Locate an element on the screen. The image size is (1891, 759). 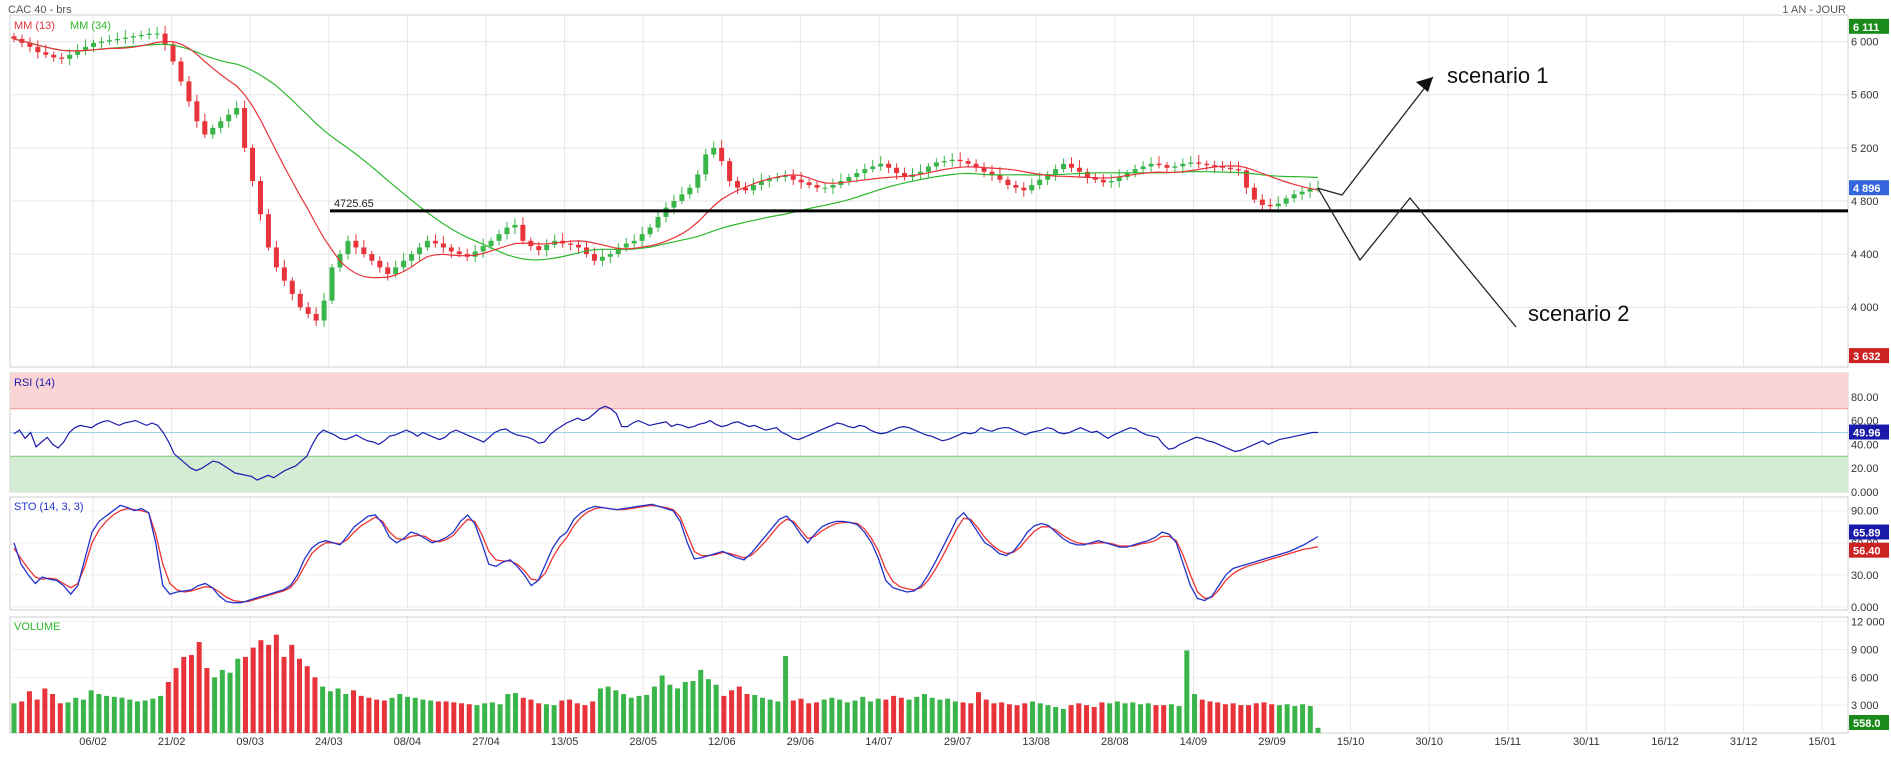
x-tick-label: 08/04 is located at coordinates (408, 742).